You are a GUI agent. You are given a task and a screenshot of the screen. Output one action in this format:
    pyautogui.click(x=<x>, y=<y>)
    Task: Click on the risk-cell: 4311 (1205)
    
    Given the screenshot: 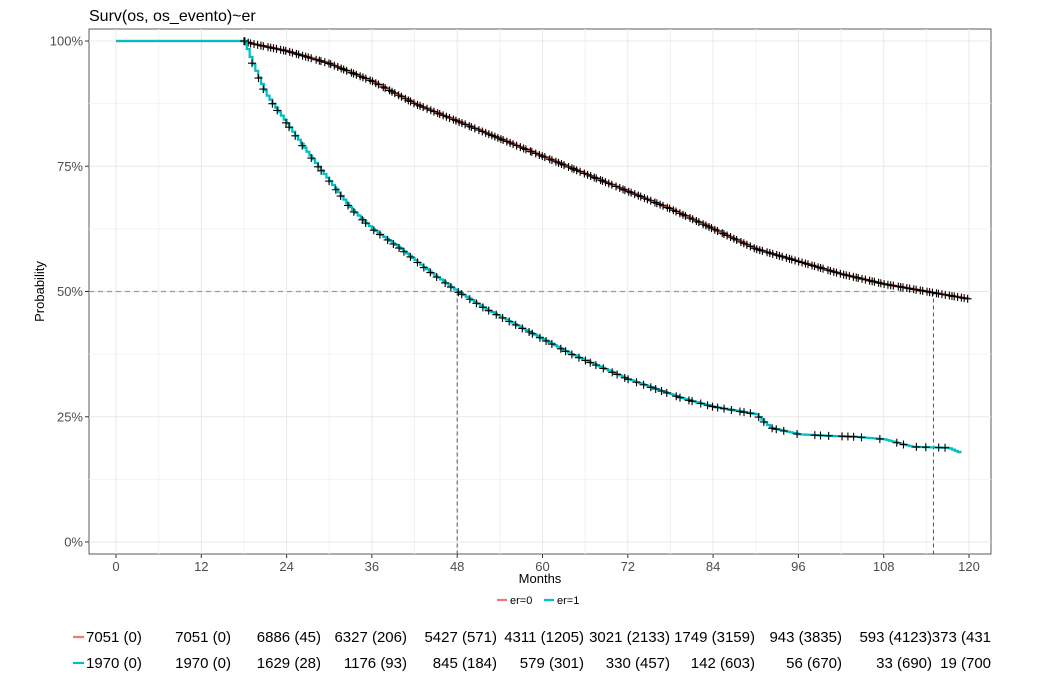 What is the action you would take?
    pyautogui.click(x=544, y=637)
    